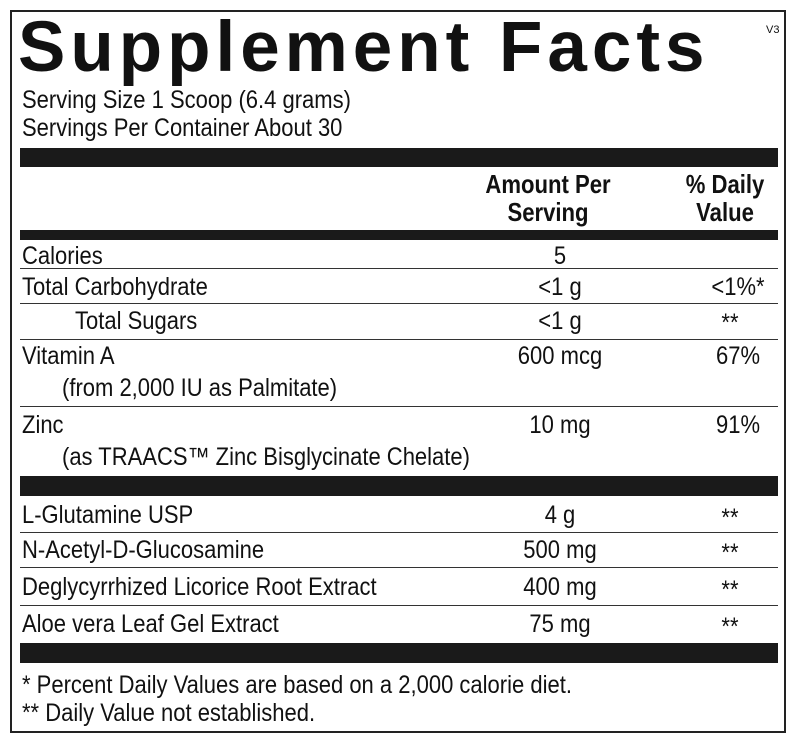  What do you see at coordinates (136, 321) in the screenshot?
I see `row-name: Total Sugars` at bounding box center [136, 321].